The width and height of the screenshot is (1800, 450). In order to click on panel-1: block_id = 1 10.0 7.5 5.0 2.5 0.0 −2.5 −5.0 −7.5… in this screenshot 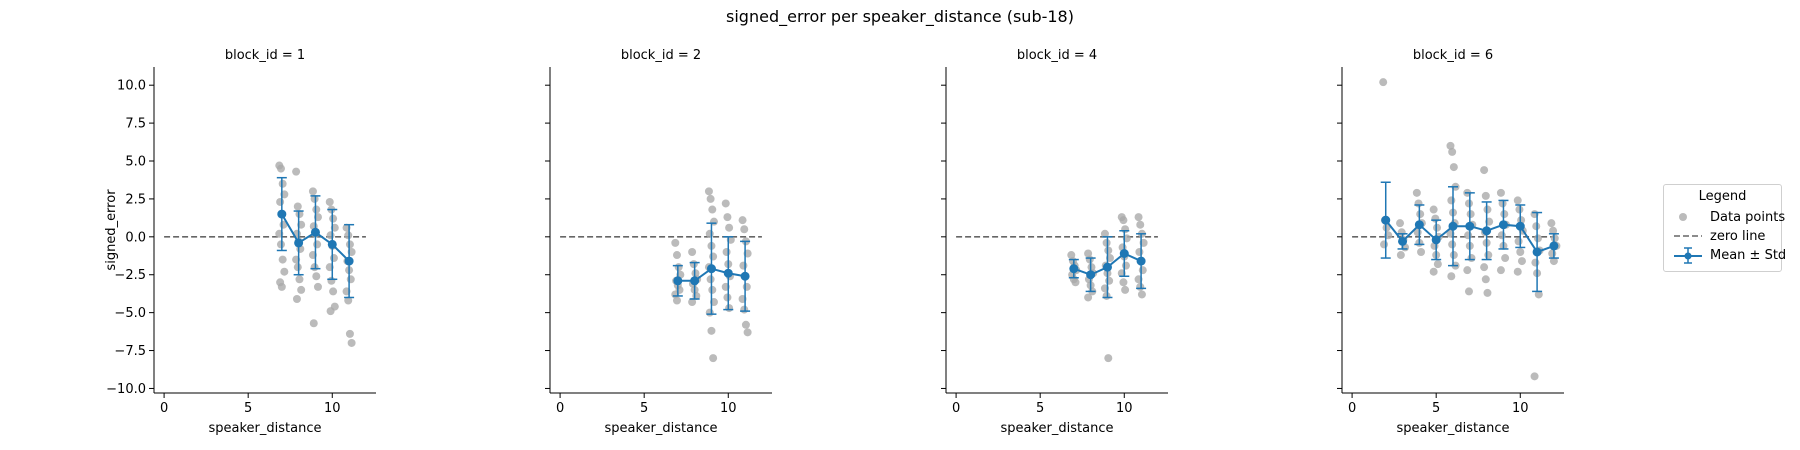, I will do `click(240, 242)`.